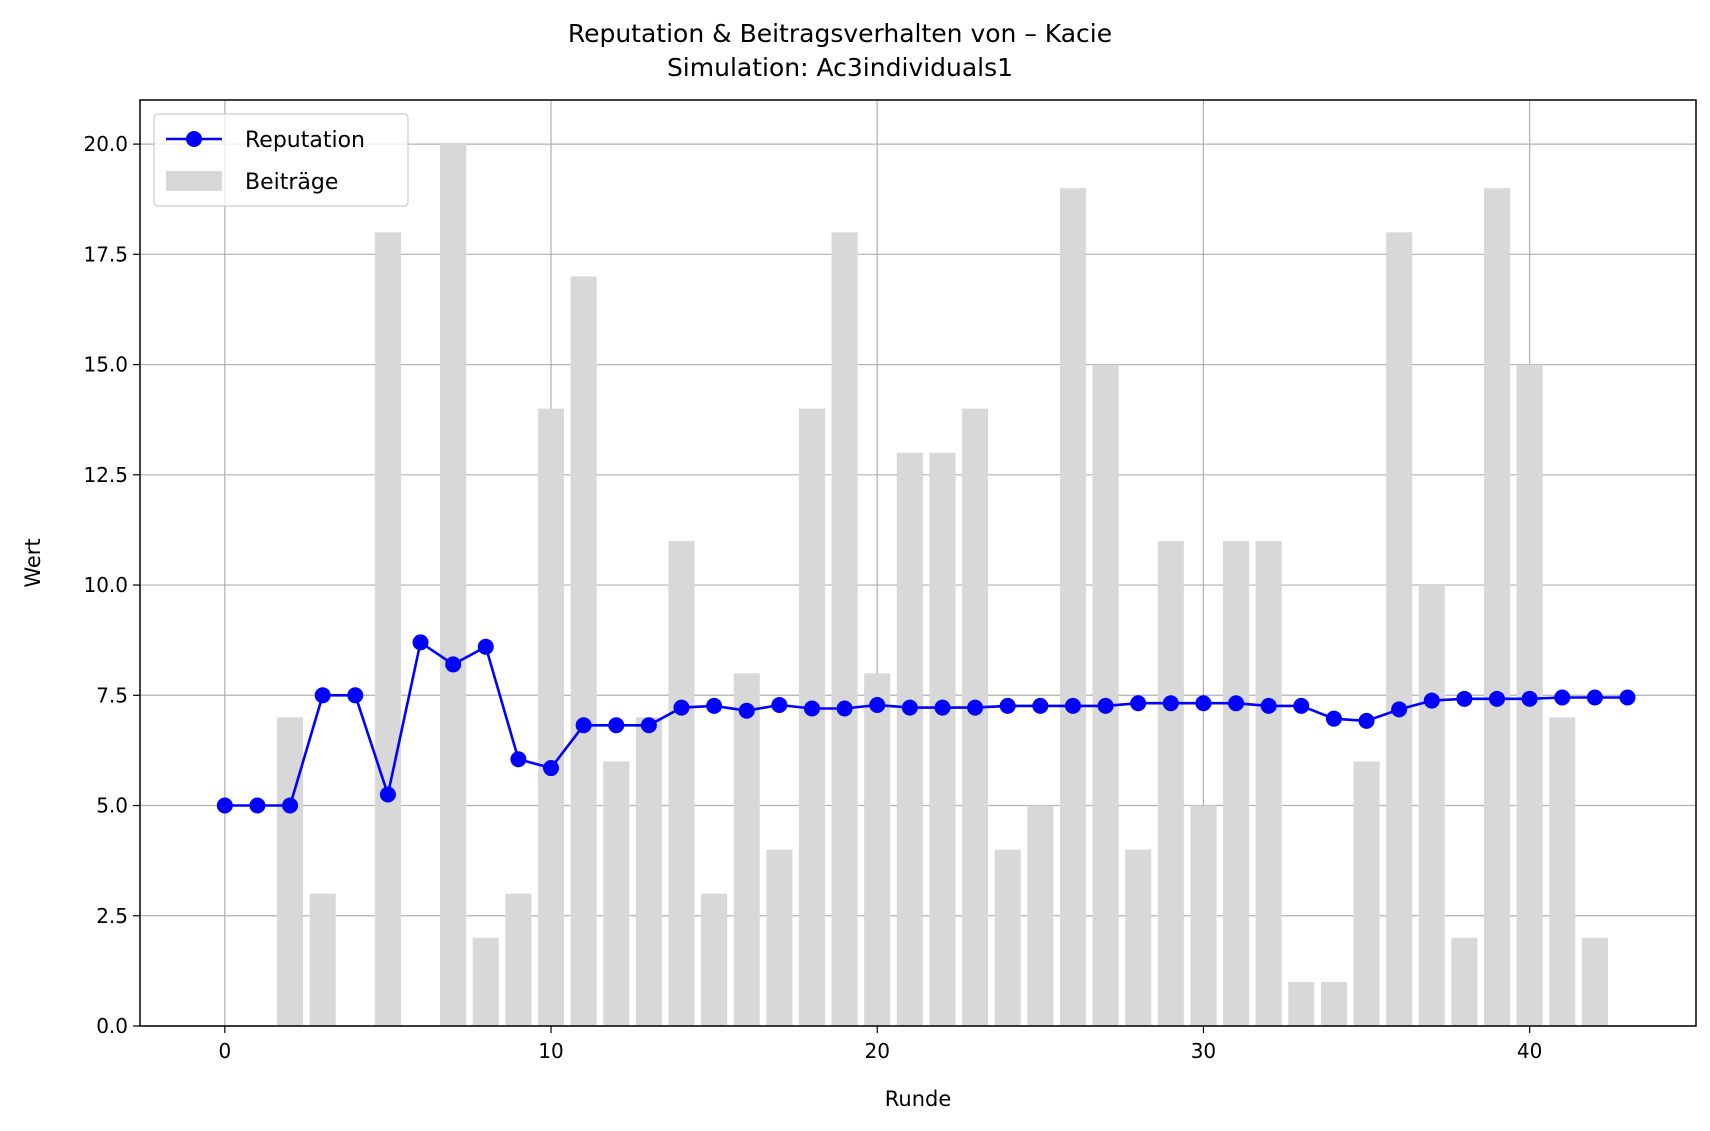 Image resolution: width=1710 pixels, height=1131 pixels. Describe the element at coordinates (112, 916) in the screenshot. I see `y-tick-label: 2.5` at that location.